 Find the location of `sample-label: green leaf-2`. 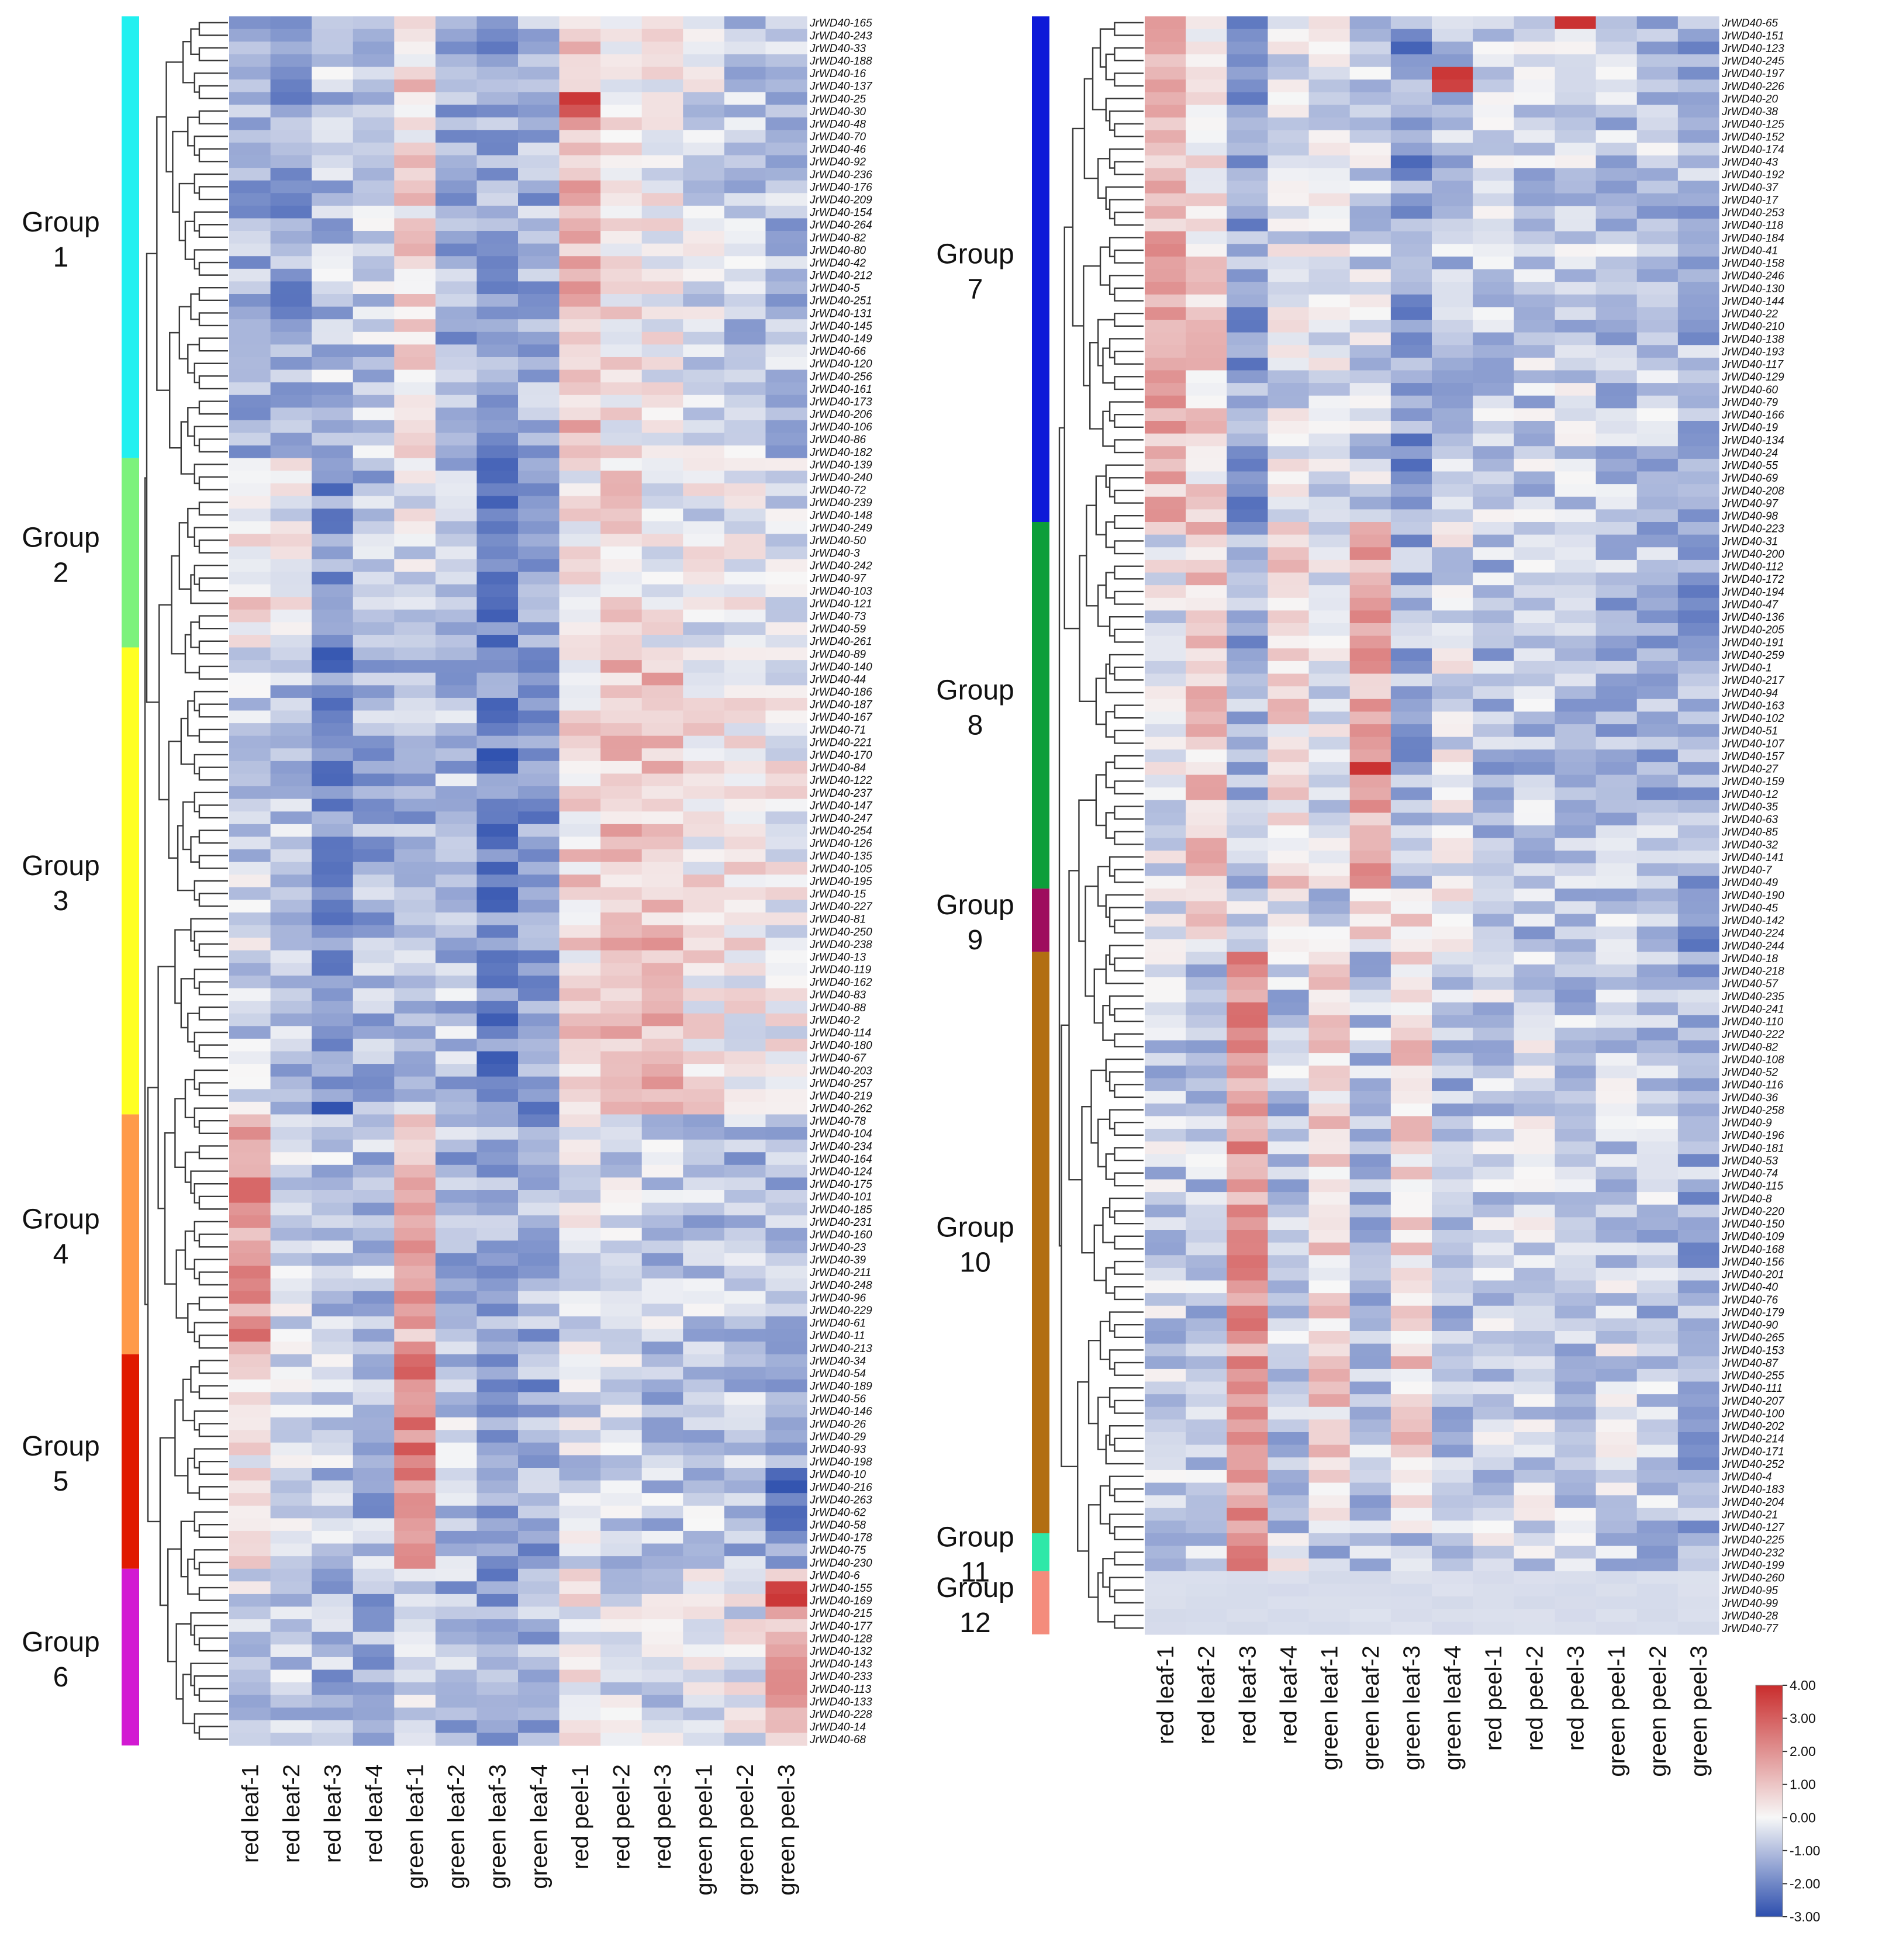

sample-label: green leaf-2 is located at coordinates (1371, 1708).